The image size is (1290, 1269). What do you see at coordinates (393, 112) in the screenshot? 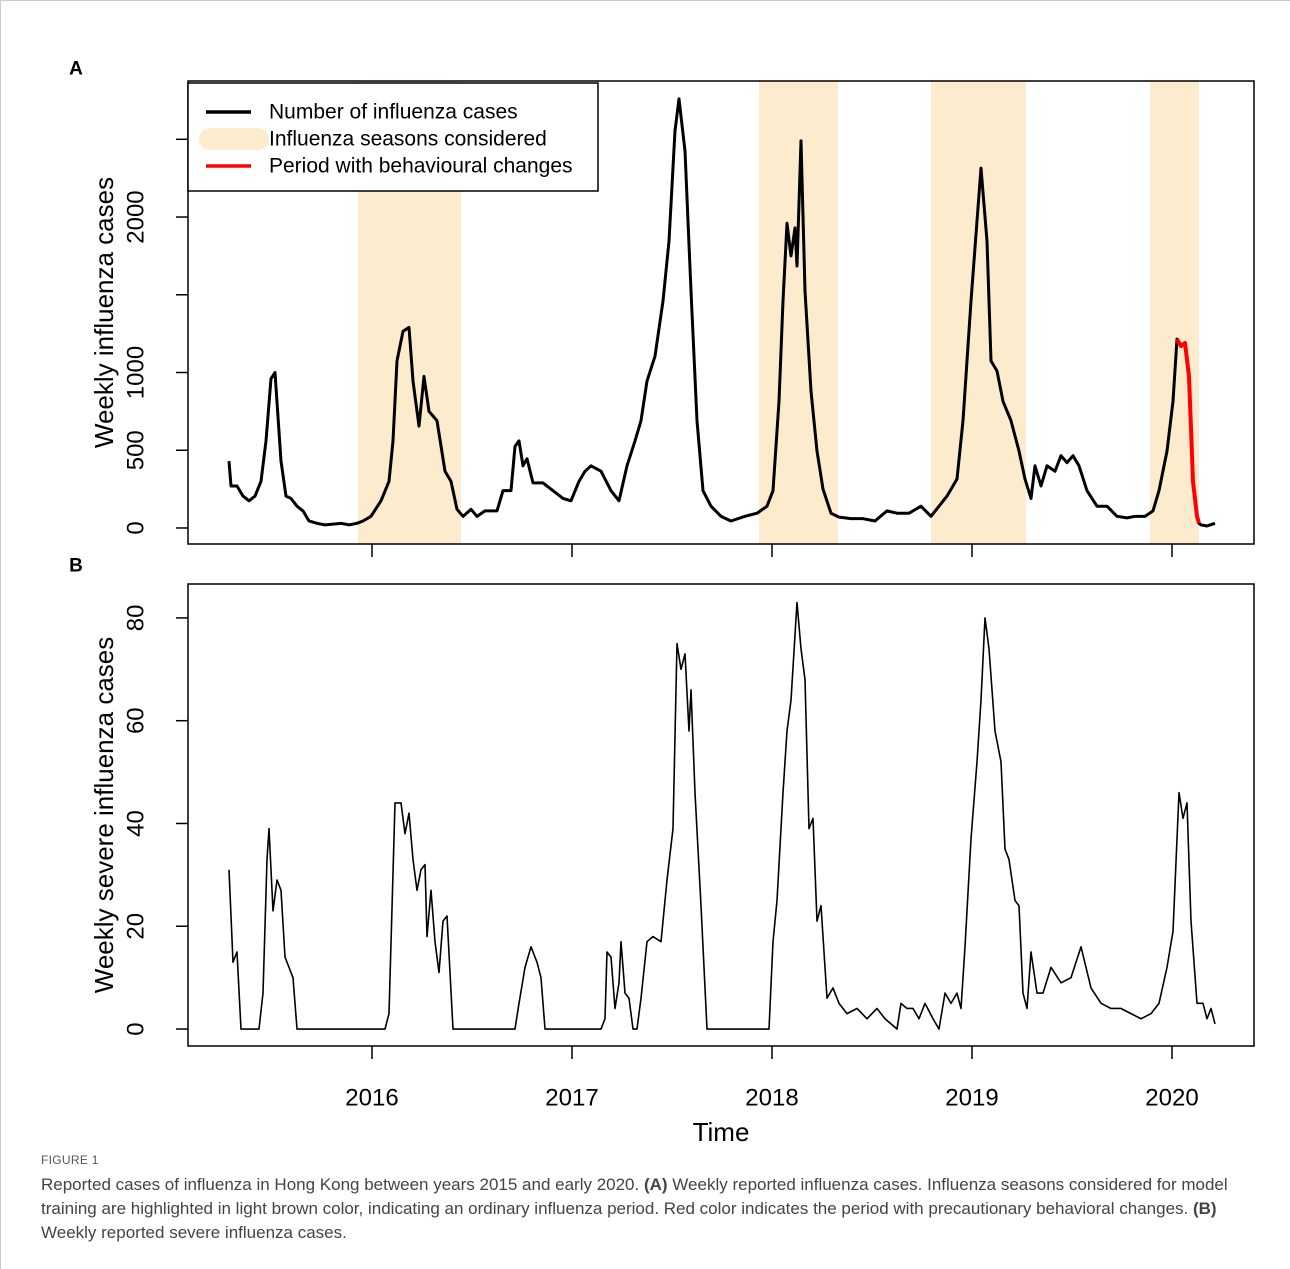
I see `legend-label: Number of influenza cases` at bounding box center [393, 112].